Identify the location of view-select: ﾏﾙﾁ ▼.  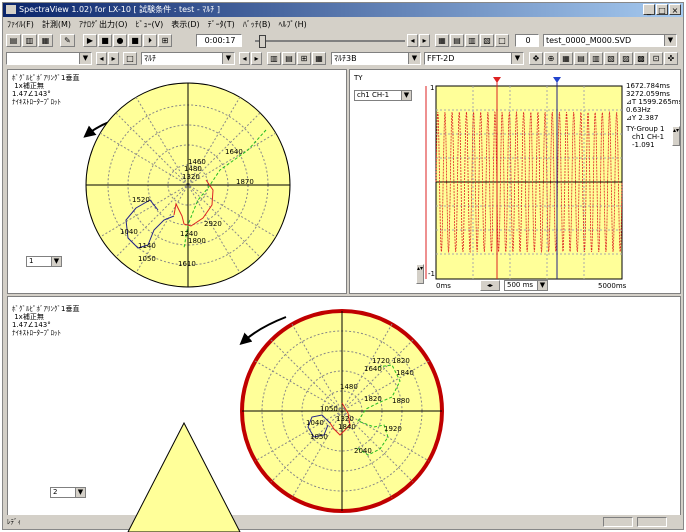
(188, 58).